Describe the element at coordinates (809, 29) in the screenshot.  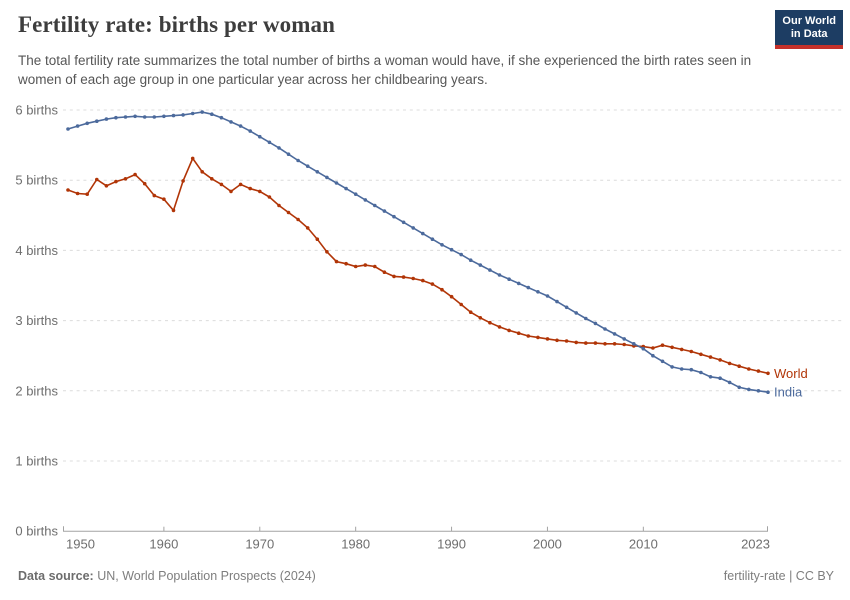
I see `owid-logo: Our World in Data` at that location.